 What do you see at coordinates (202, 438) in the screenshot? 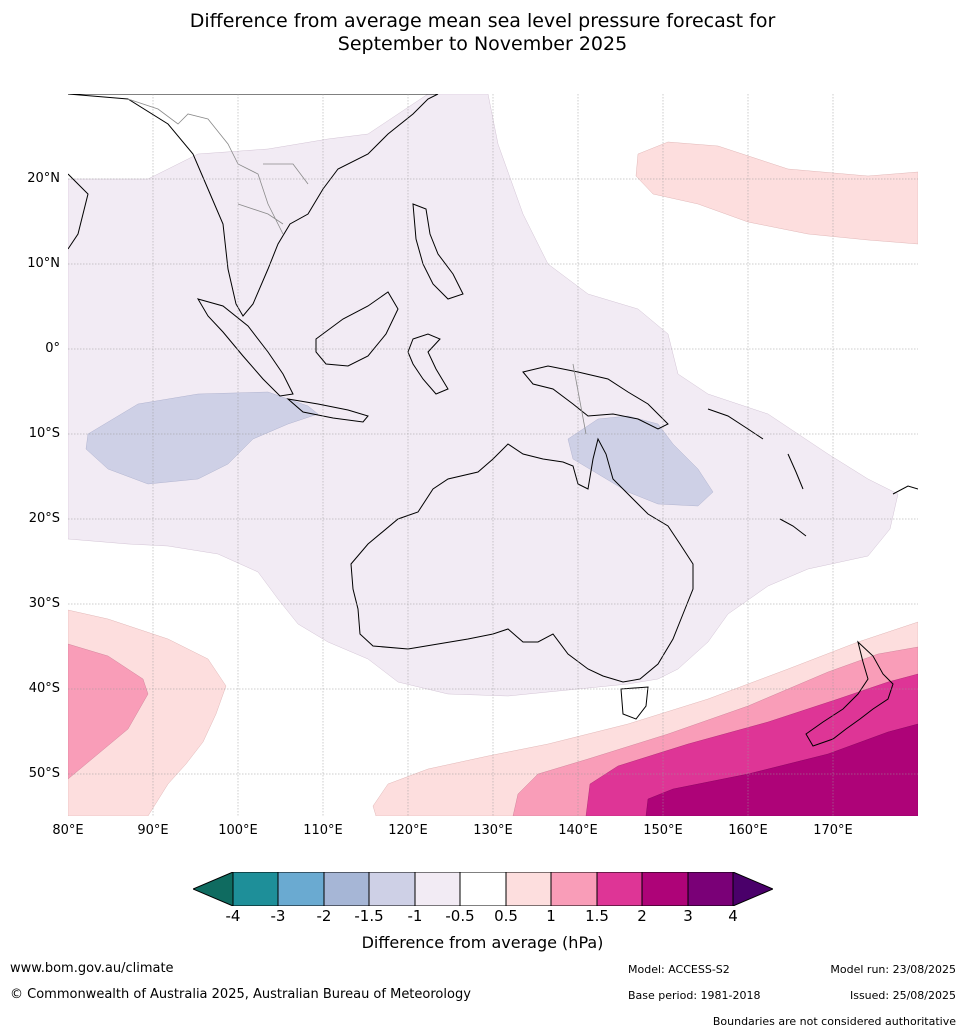
I see `region-indian-ocean-negative` at bounding box center [202, 438].